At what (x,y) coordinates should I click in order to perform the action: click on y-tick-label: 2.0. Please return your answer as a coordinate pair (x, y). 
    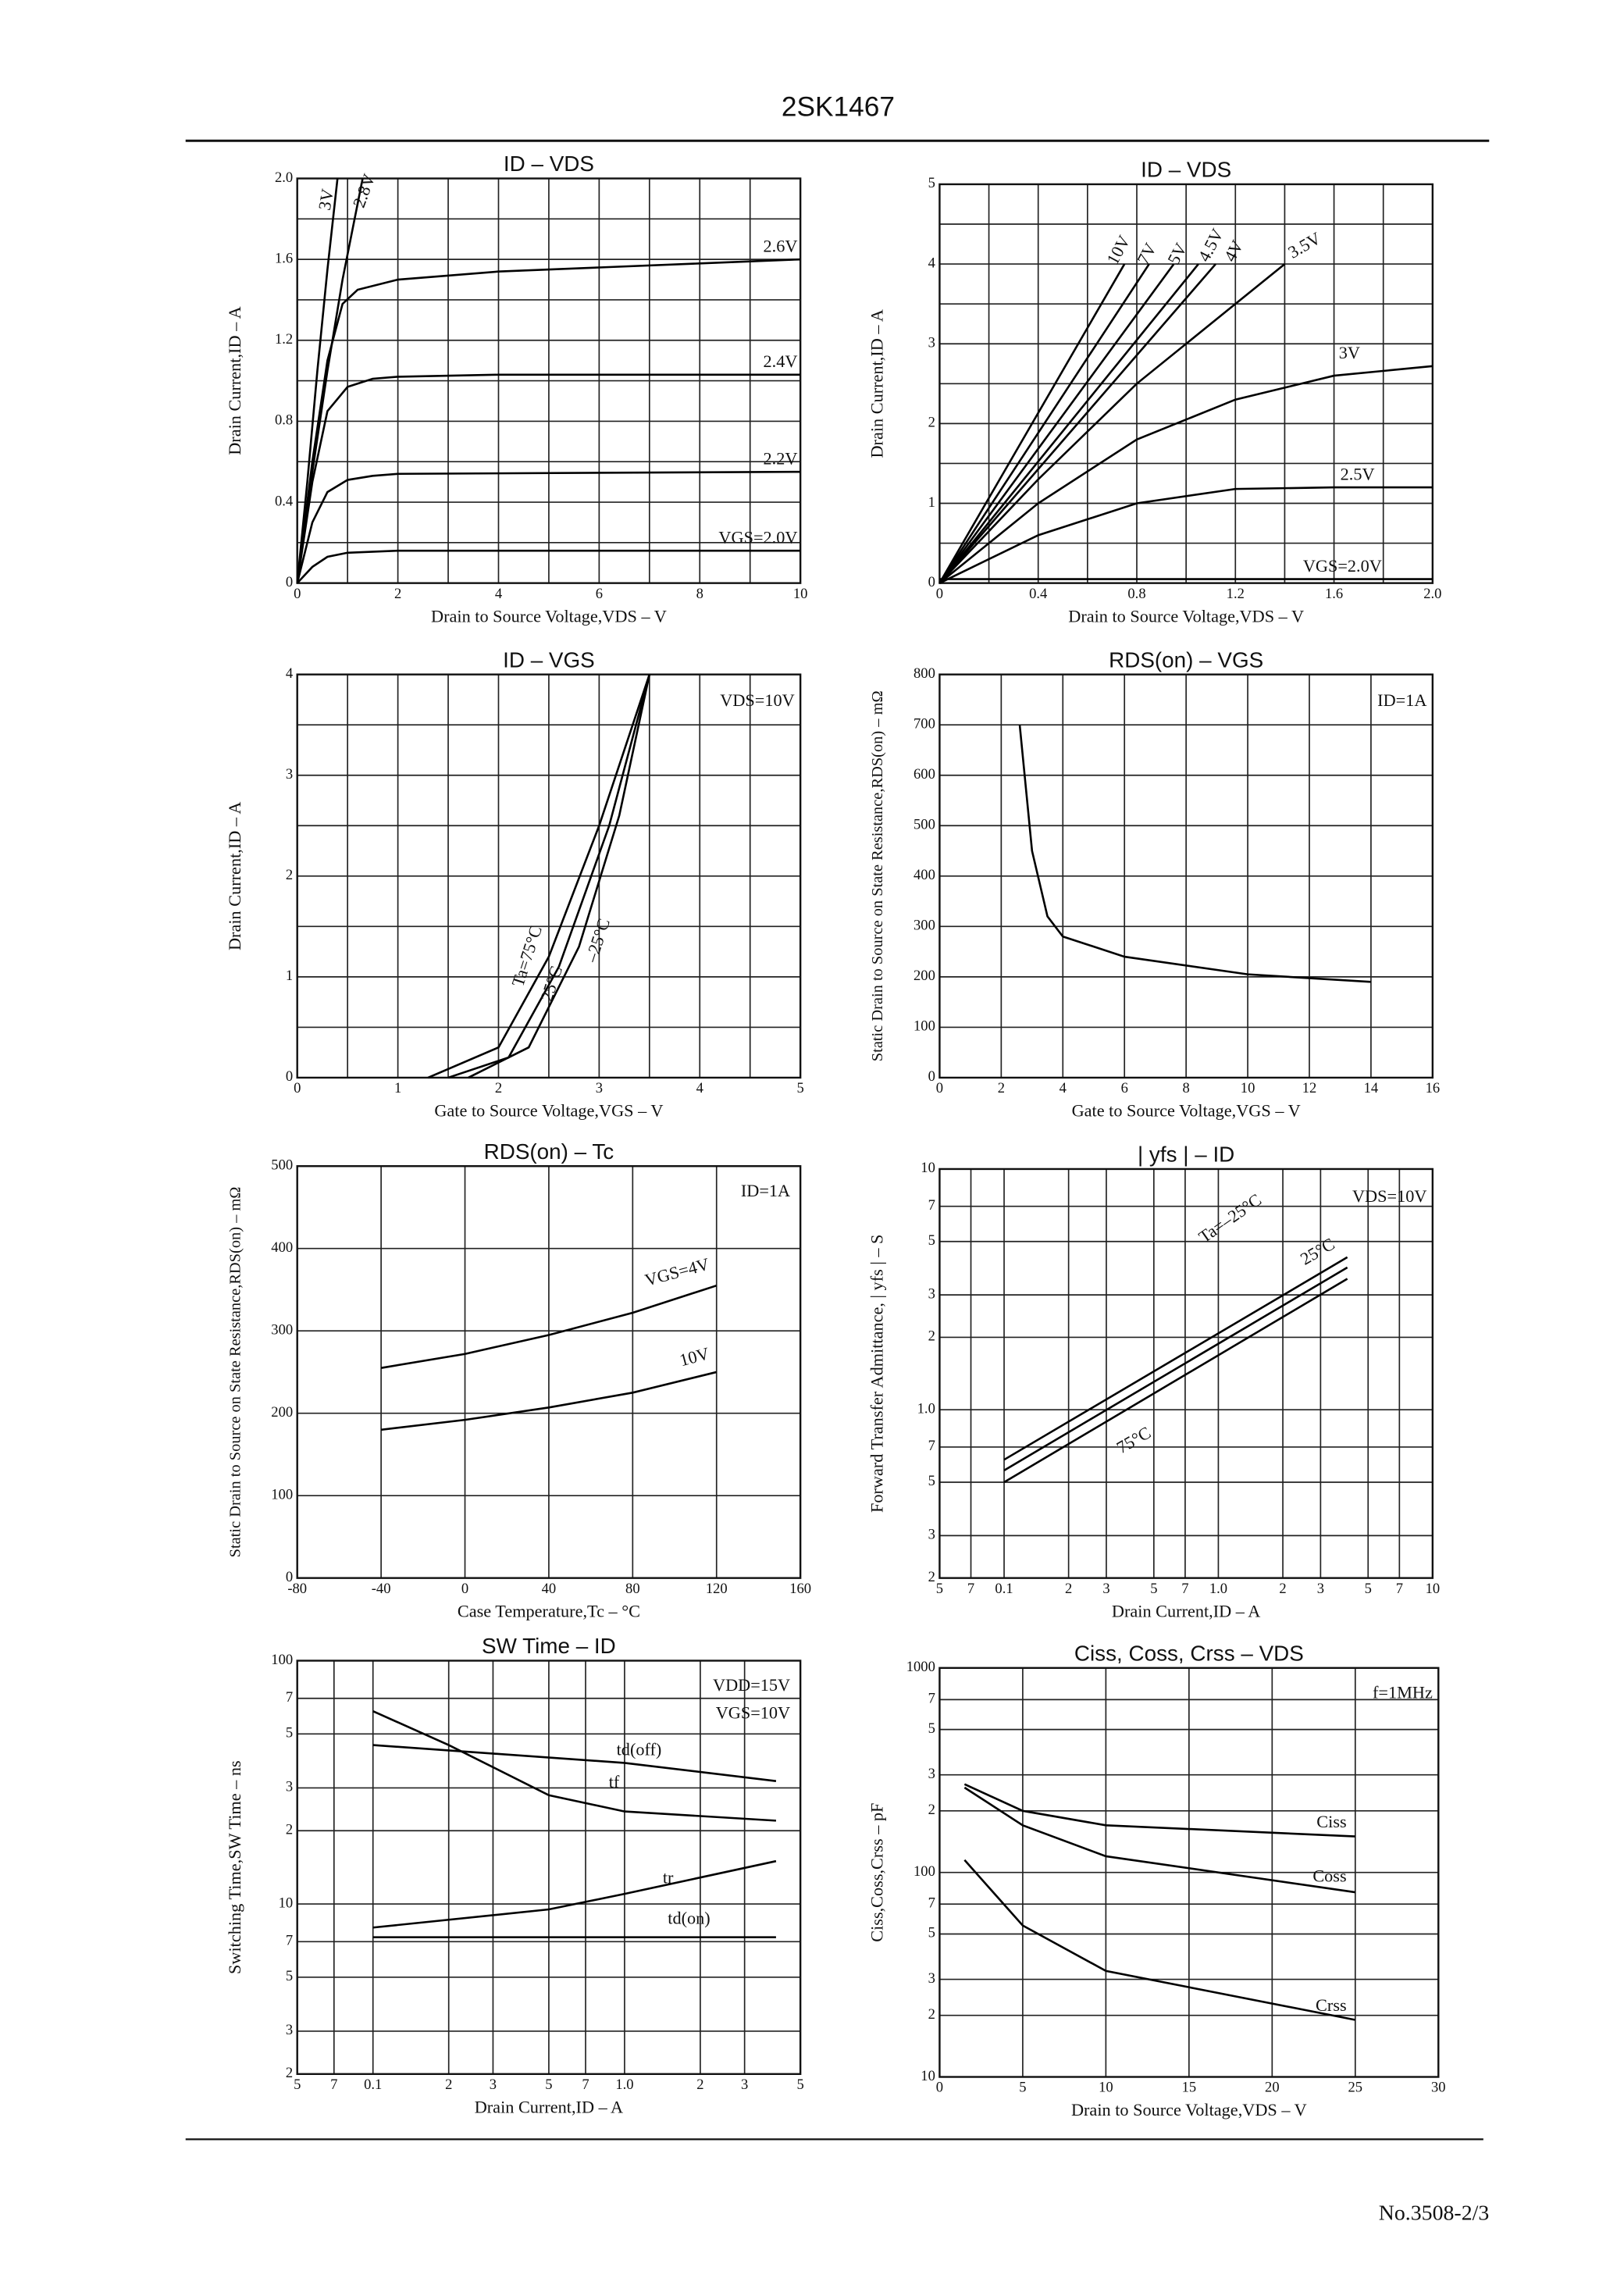
    Looking at the image, I should click on (284, 177).